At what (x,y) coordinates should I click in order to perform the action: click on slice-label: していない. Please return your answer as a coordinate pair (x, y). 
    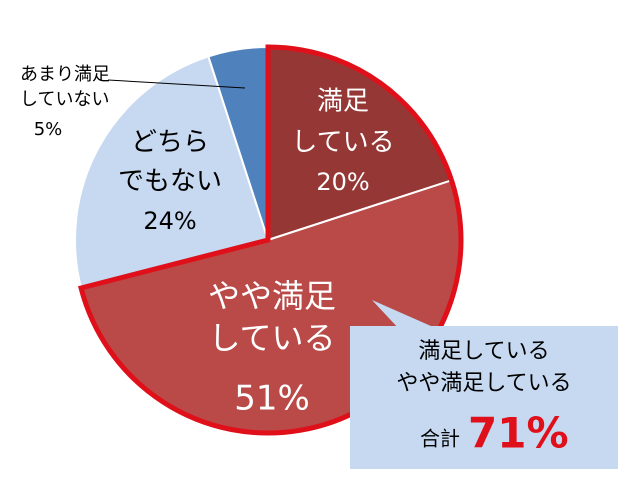
    Looking at the image, I should click on (64, 99).